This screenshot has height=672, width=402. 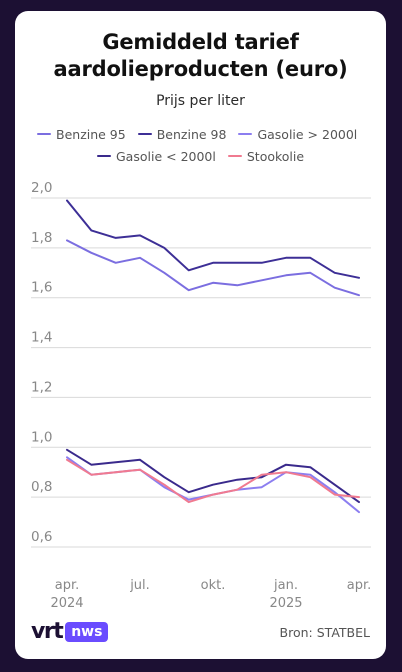 I want to click on x-tick-label-2: okt., so click(x=213, y=585).